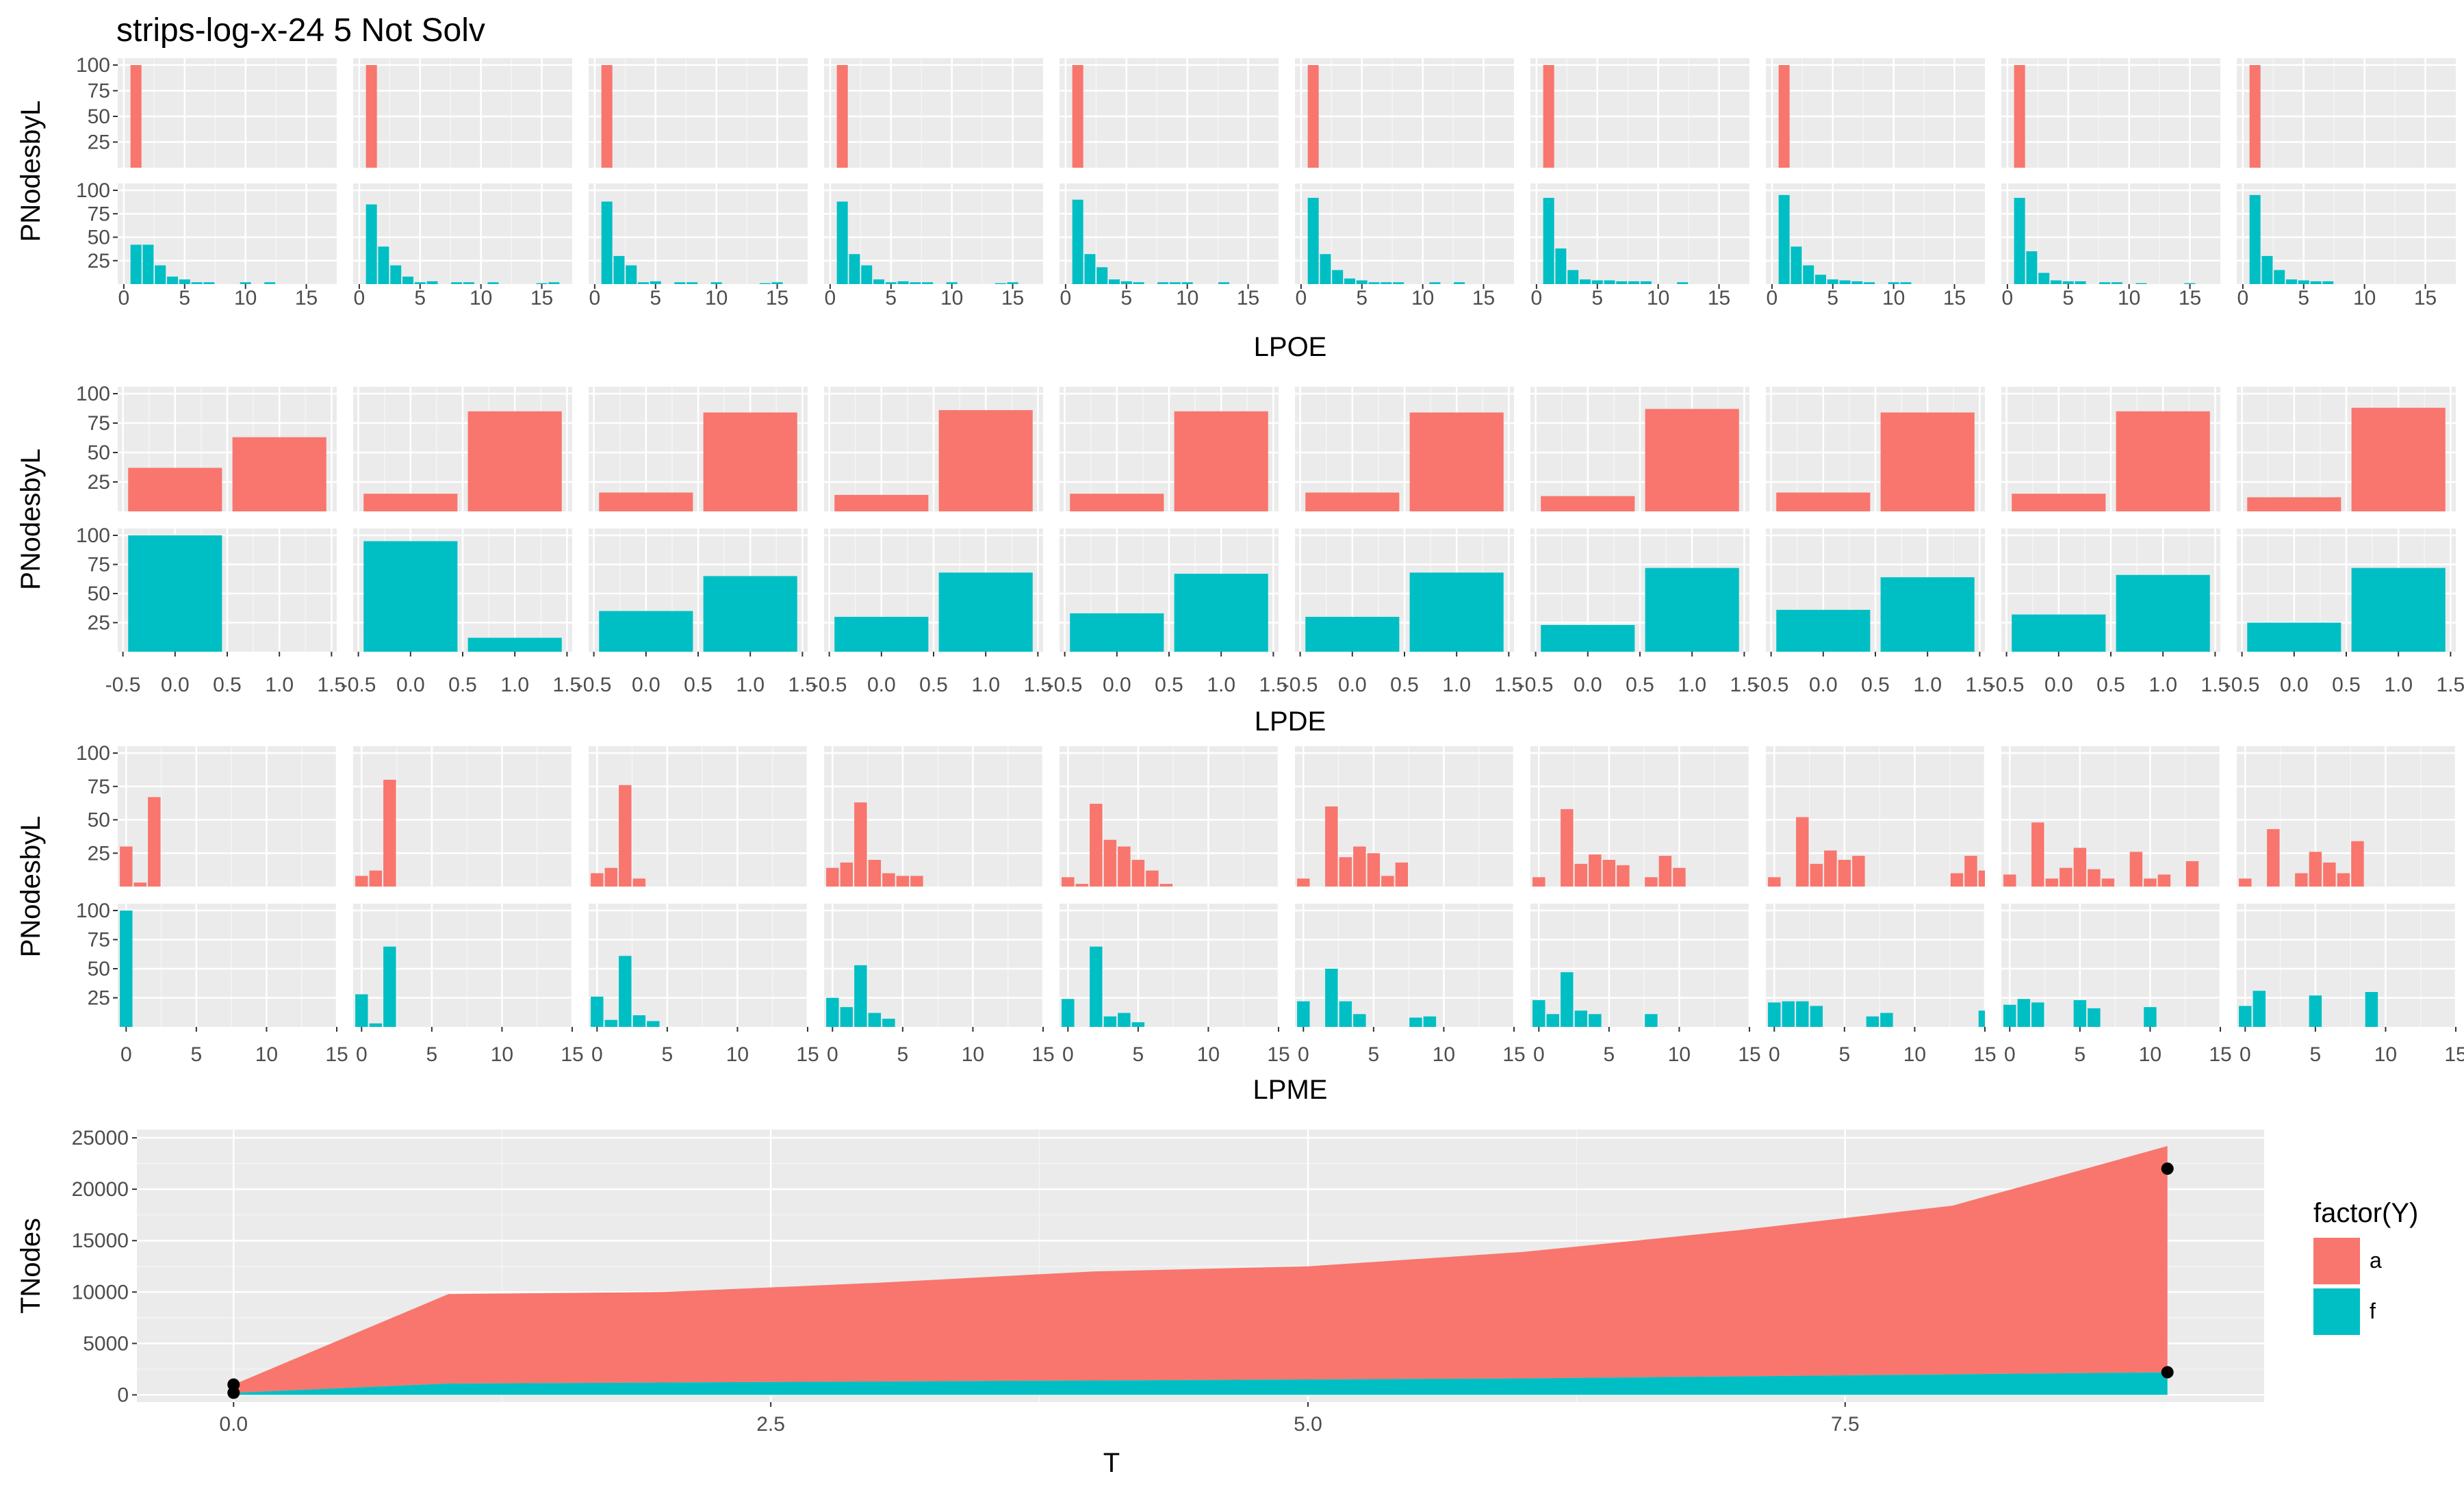  I want to click on panel-background, so click(1639, 113).